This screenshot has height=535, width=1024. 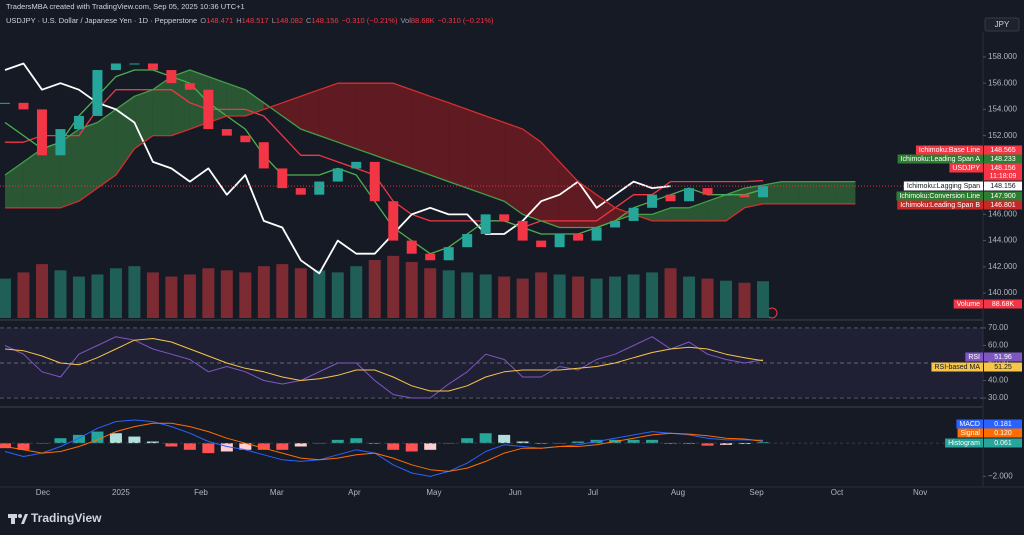 I want to click on ohlc-value: 148.517, so click(x=255, y=20).